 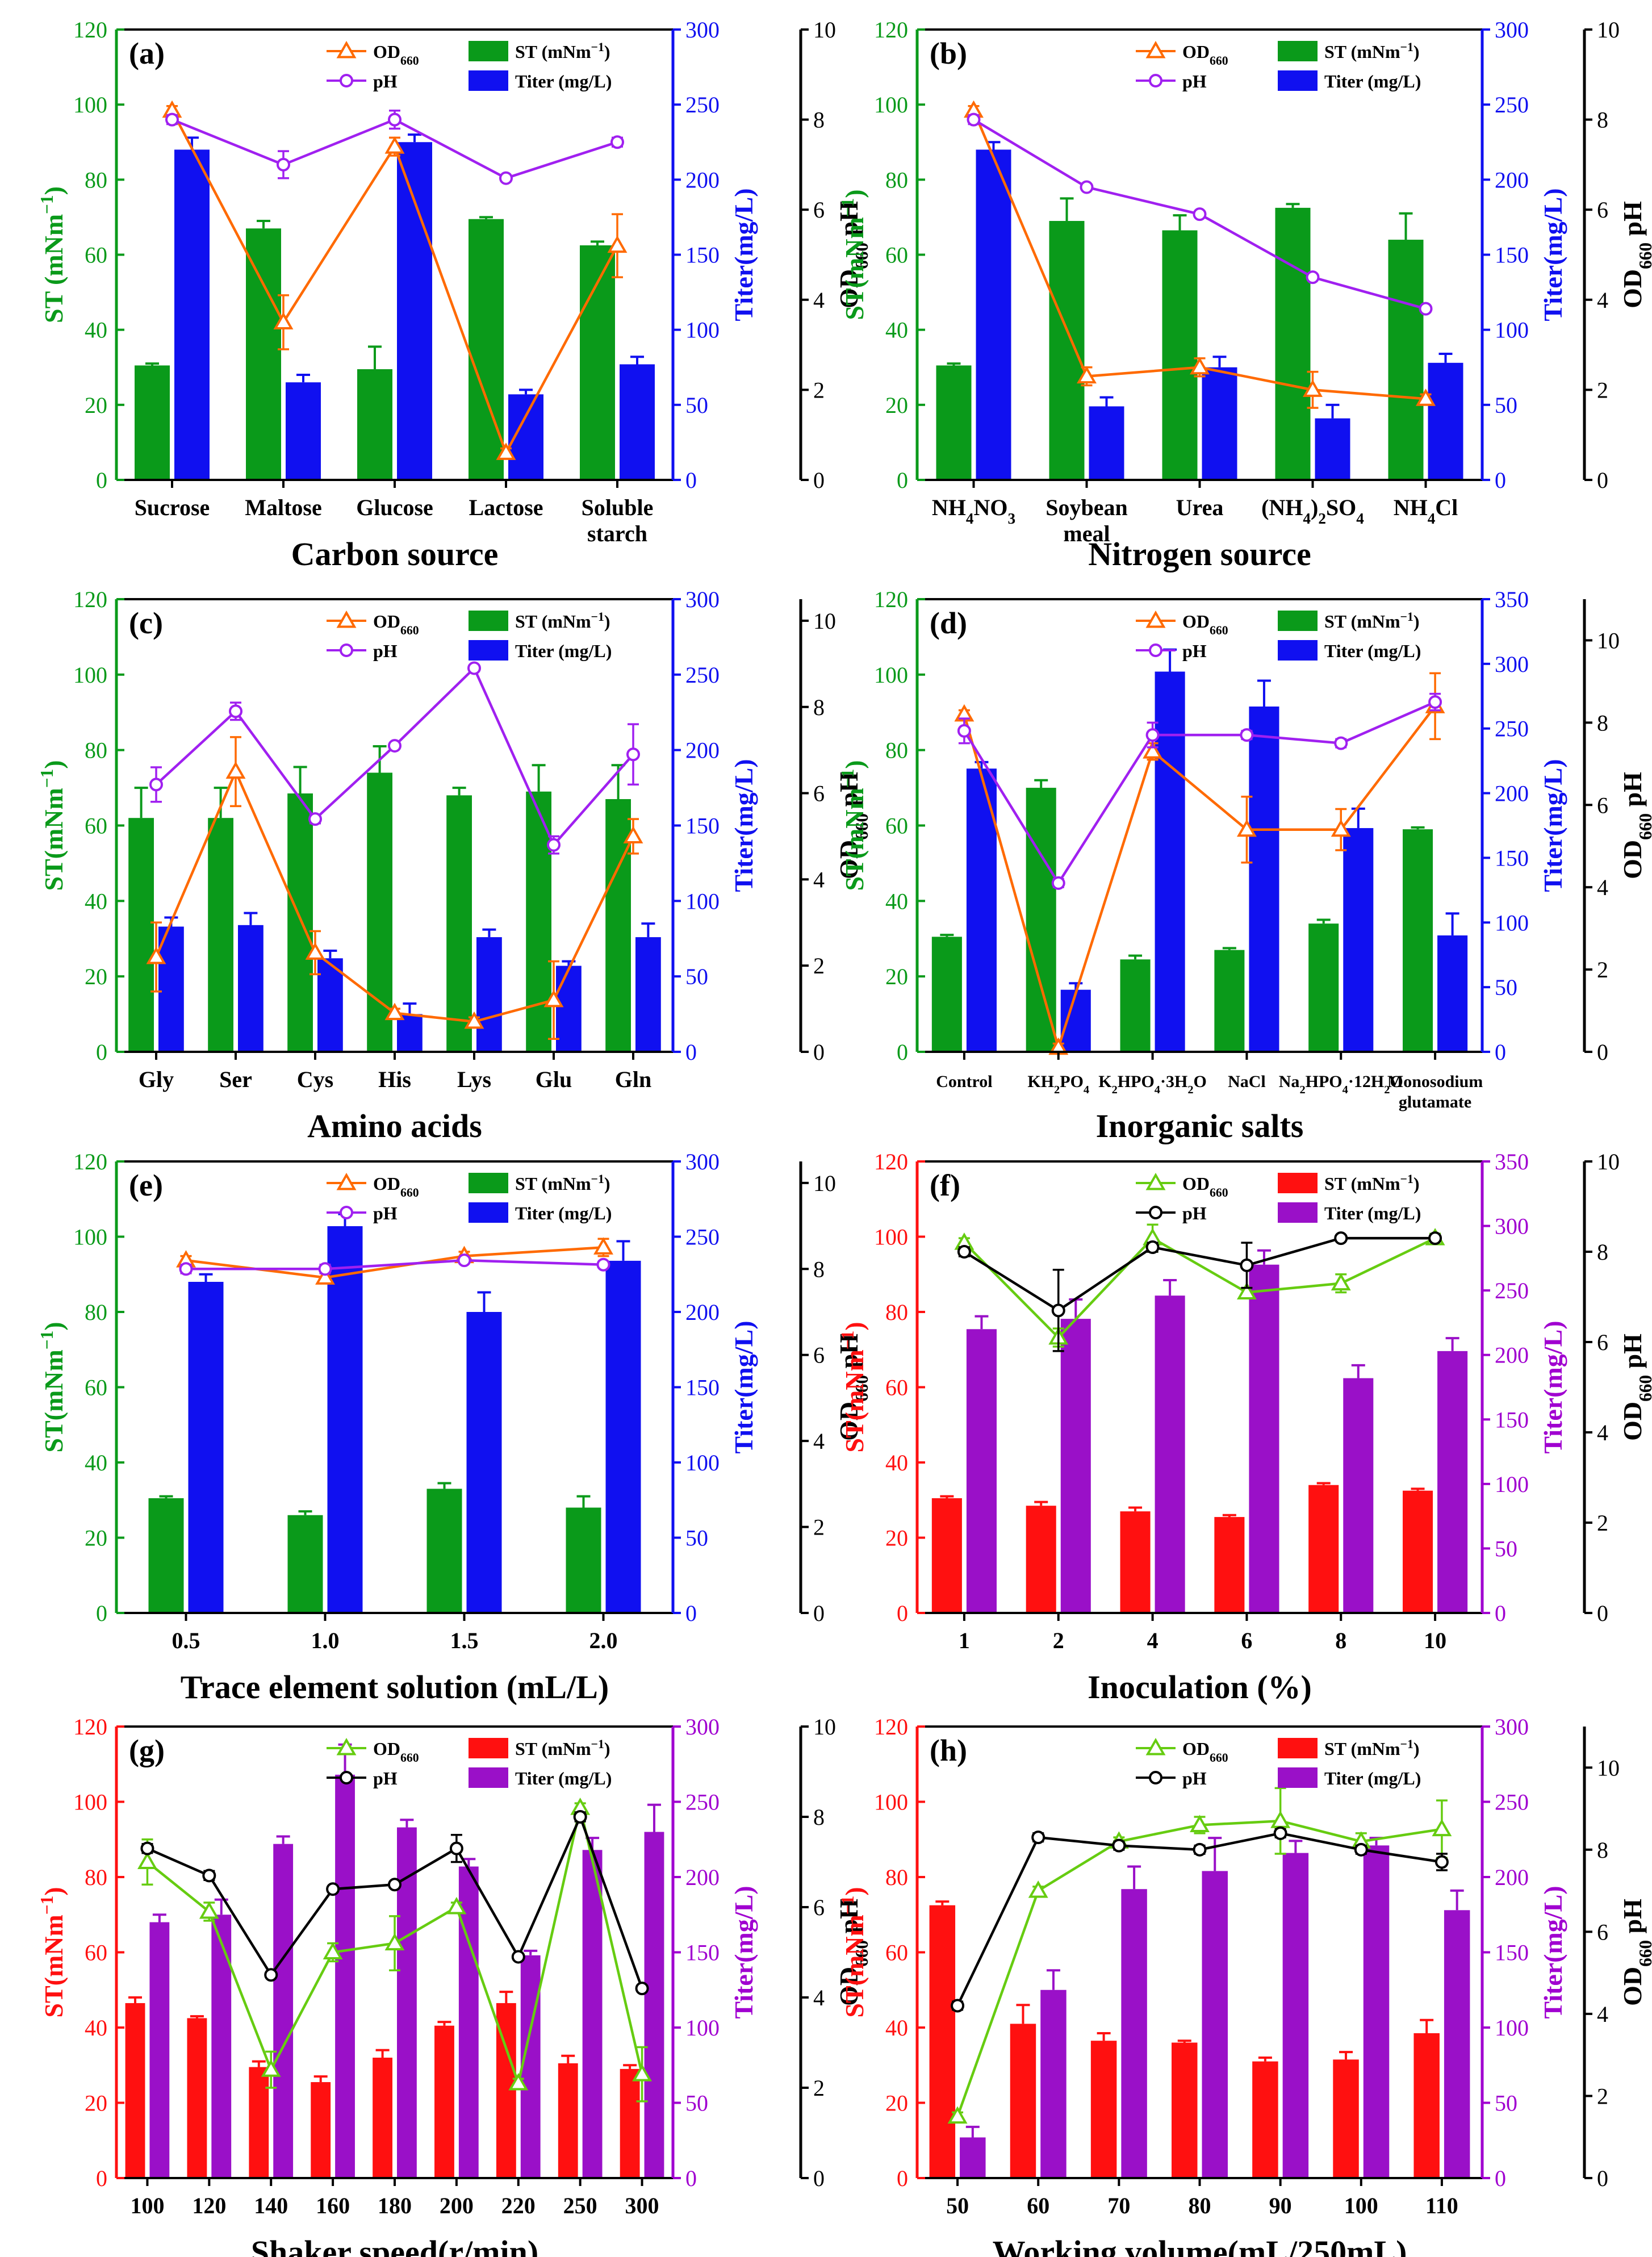 I want to click on x-label-a: Carbon source, so click(x=395, y=554).